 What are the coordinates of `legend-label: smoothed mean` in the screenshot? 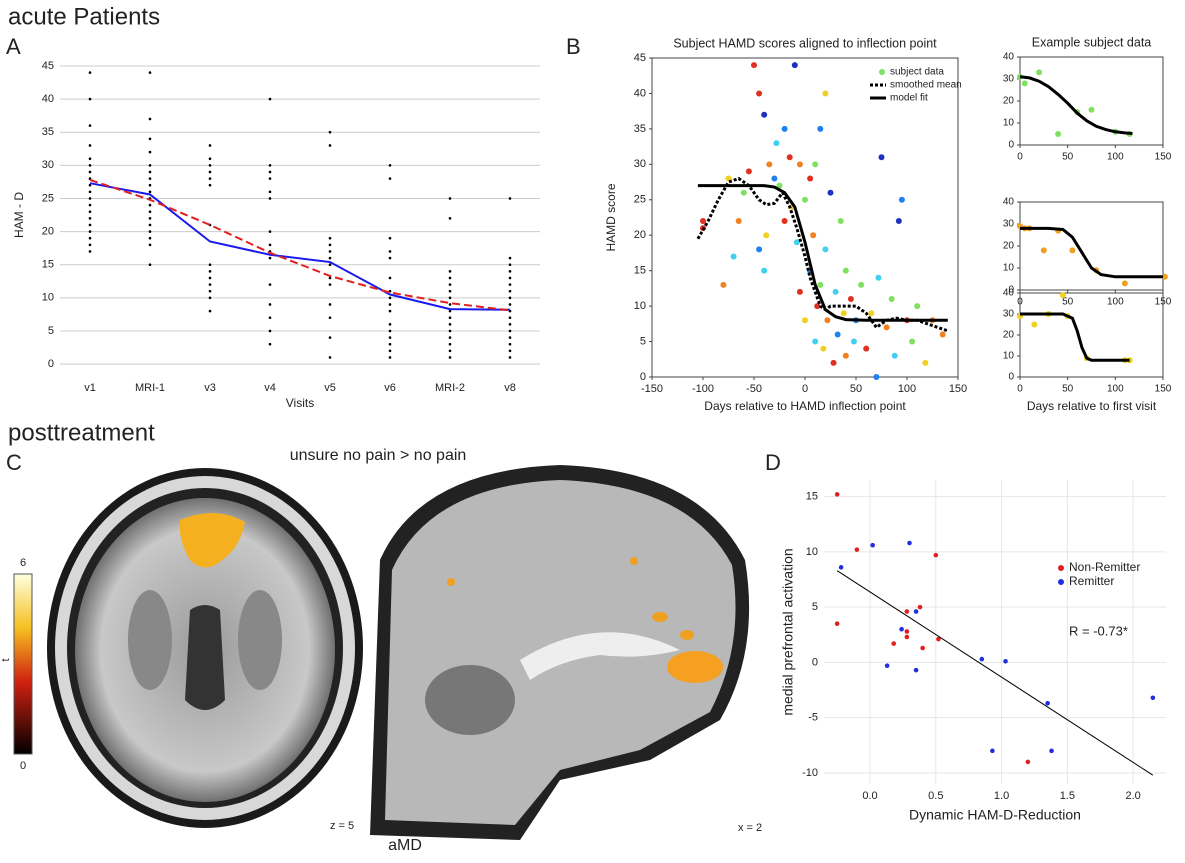 It's located at (926, 85).